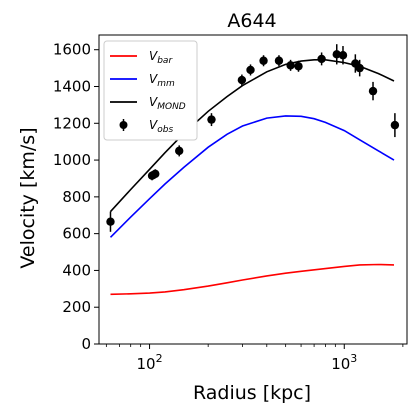 The height and width of the screenshot is (414, 417). Describe the element at coordinates (162, 80) in the screenshot. I see `legend-label: Vmm` at that location.